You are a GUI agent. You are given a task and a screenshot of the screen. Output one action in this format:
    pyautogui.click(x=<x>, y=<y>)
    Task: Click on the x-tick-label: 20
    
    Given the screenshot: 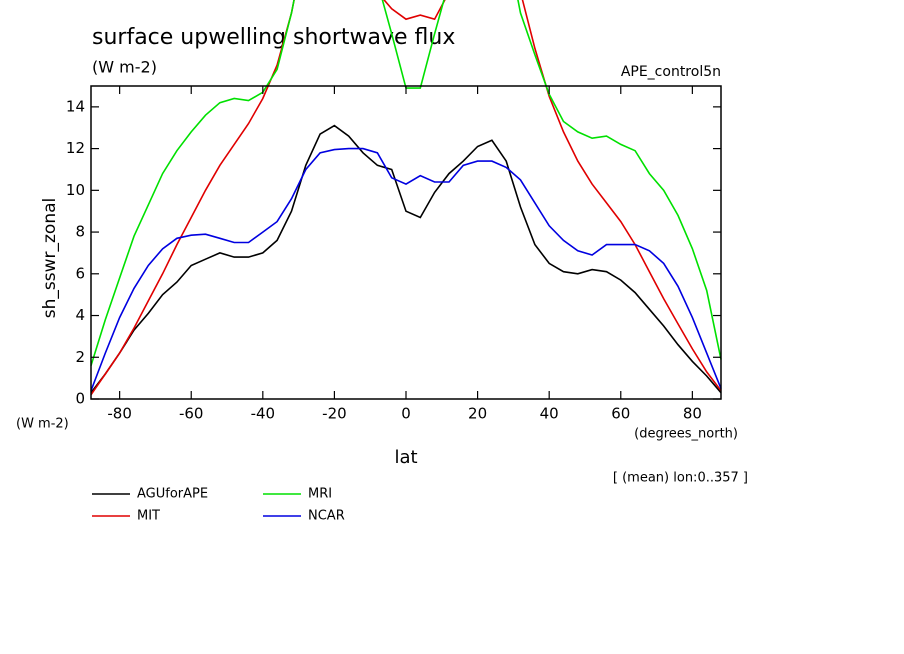 What is the action you would take?
    pyautogui.click(x=477, y=414)
    